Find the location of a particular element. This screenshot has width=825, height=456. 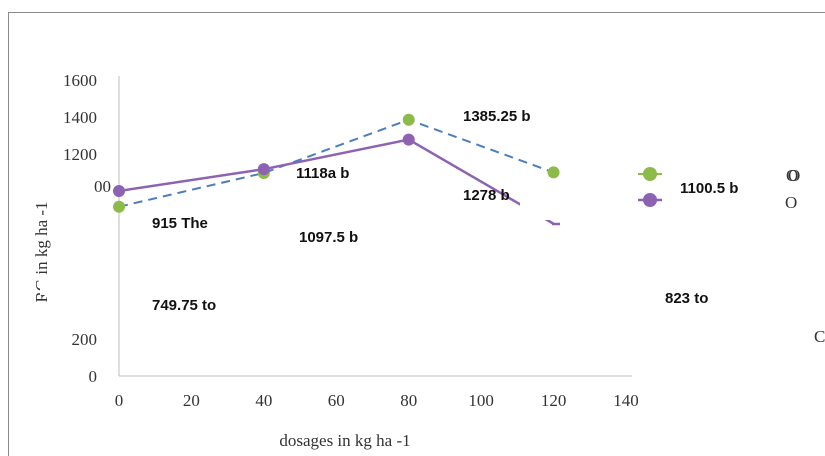

x-tick-labels: 0 20 40 60 80 100 120 140 is located at coordinates (377, 400).